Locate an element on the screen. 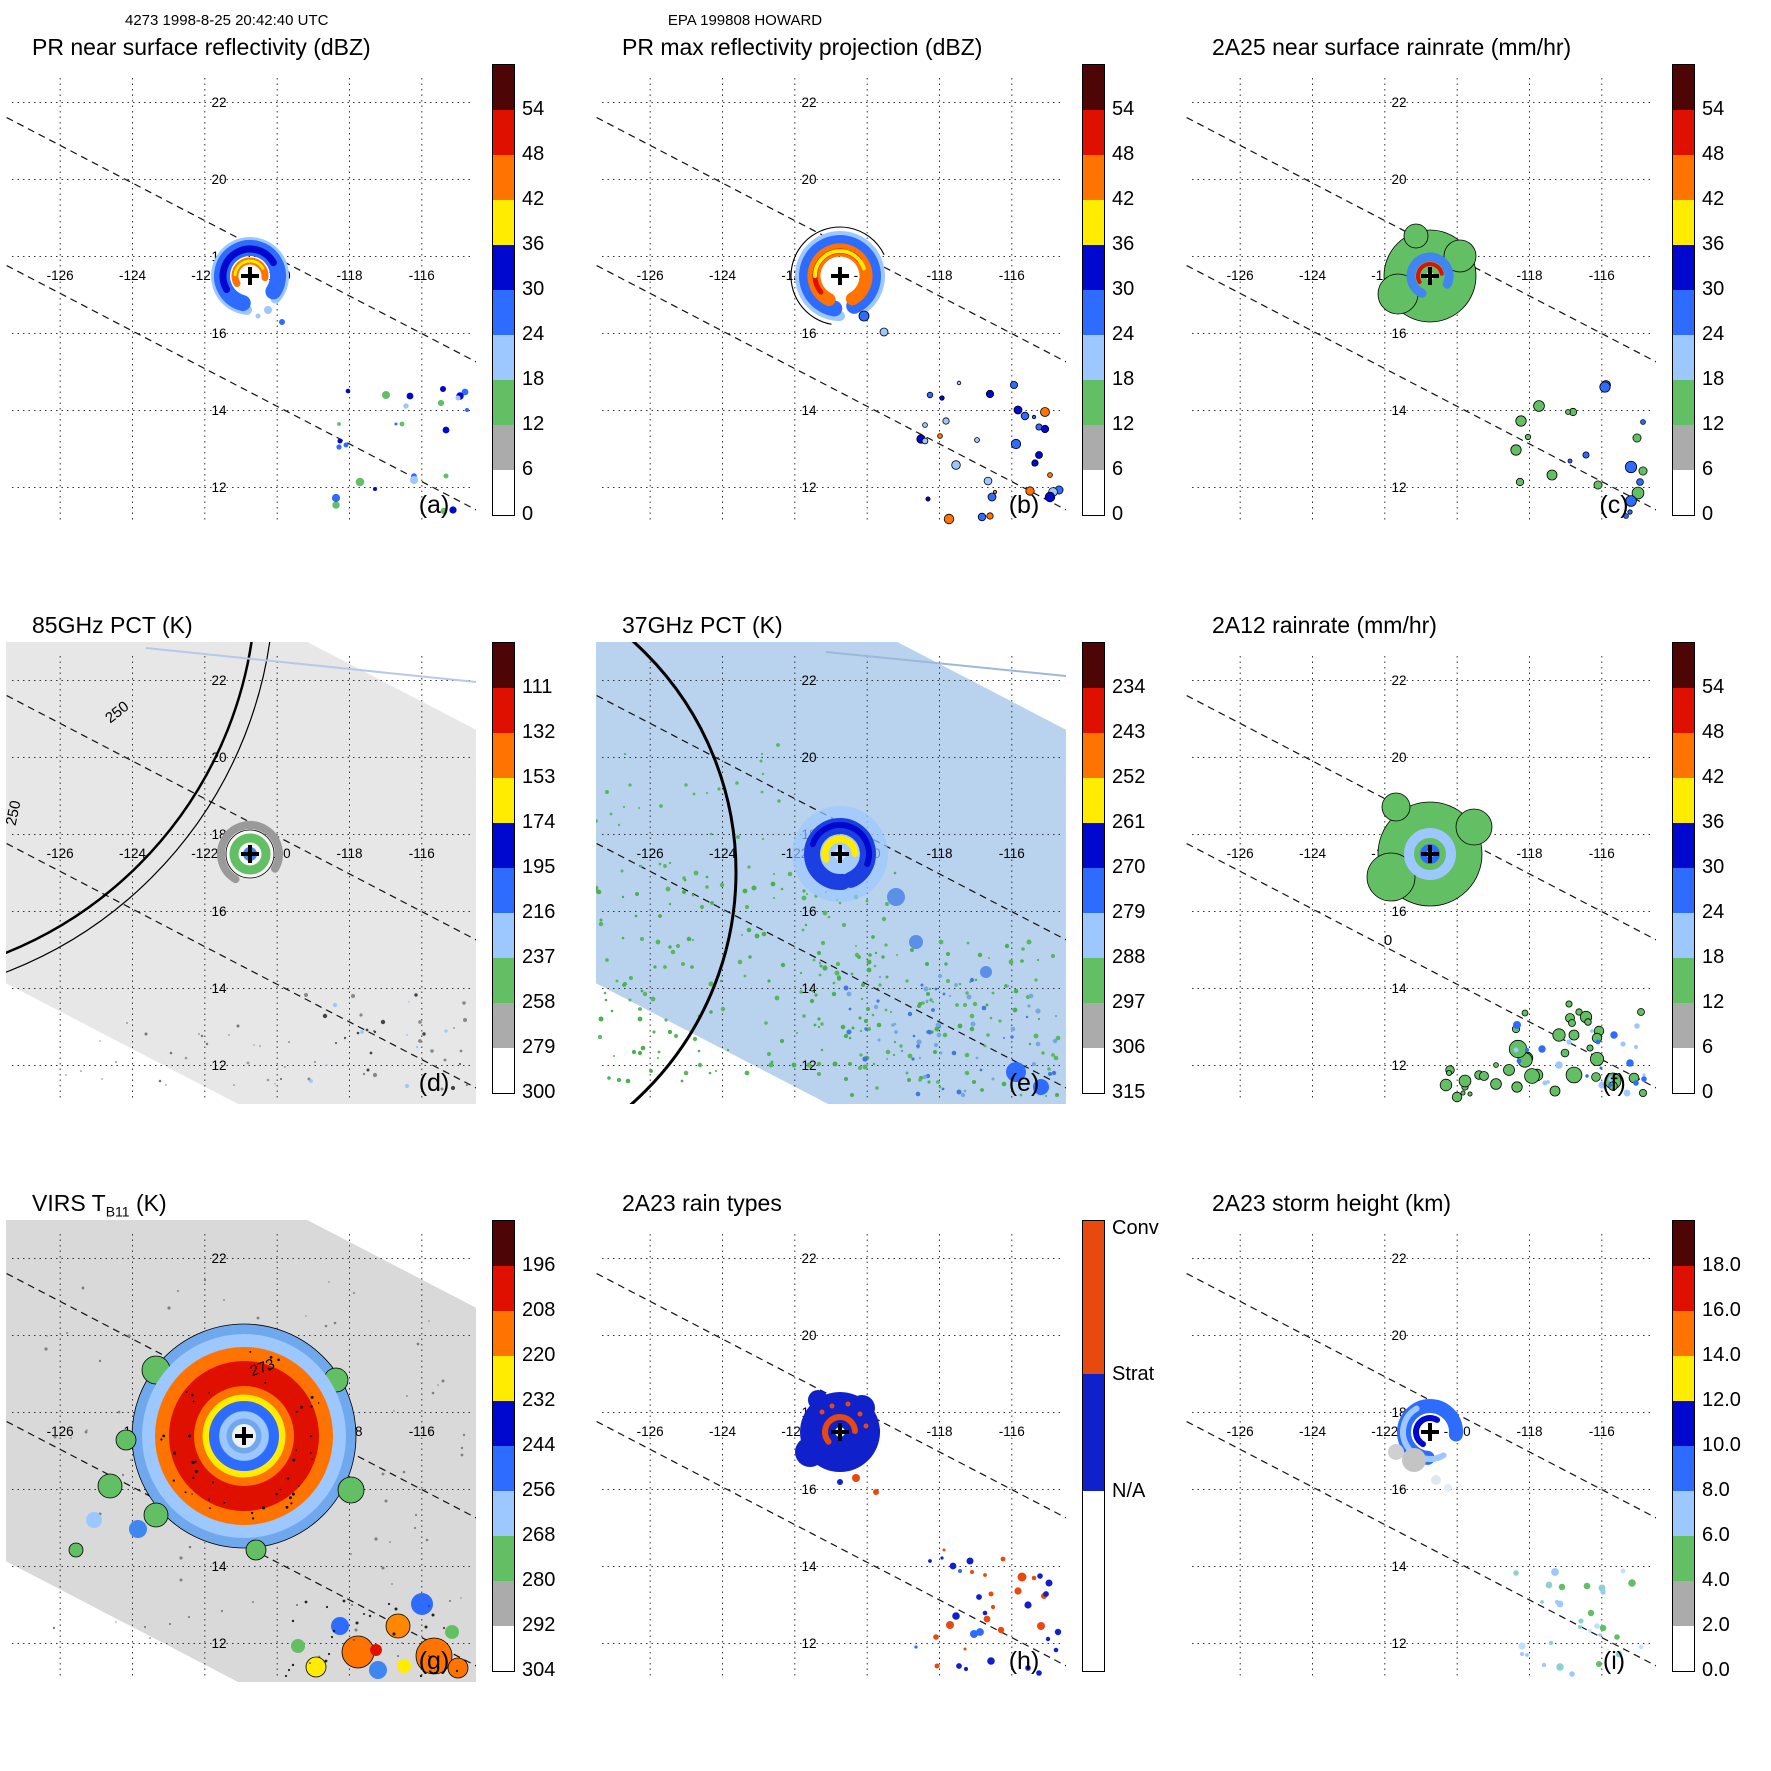 The height and width of the screenshot is (1771, 1771). colorbar-tick-label: 304 is located at coordinates (539, 1670).